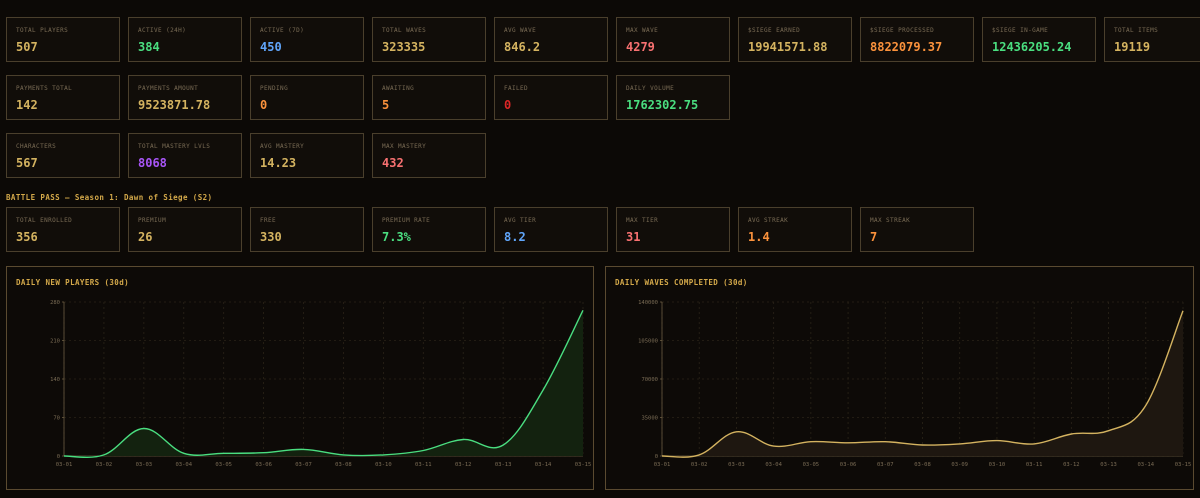 This screenshot has width=1200, height=498. What do you see at coordinates (673, 229) in the screenshot?
I see `stat-card: MAX TIER 31` at bounding box center [673, 229].